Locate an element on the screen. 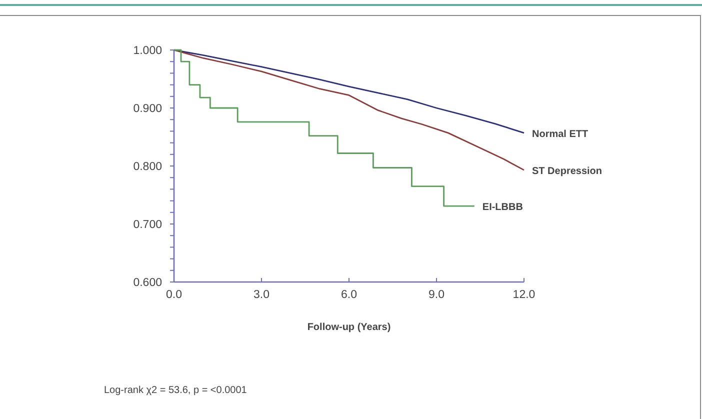  y-tick-label: 0.700 is located at coordinates (147, 225).